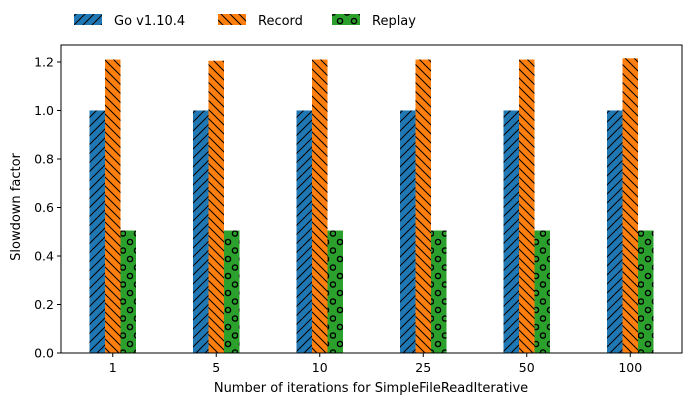 This screenshot has height=410, width=694. Describe the element at coordinates (44, 207) in the screenshot. I see `y-tick-label: 0.6` at that location.